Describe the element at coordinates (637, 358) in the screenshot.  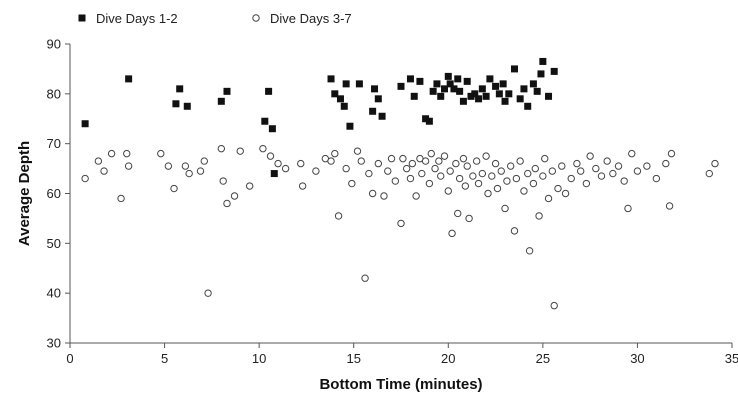
I see `x-tick-label: 30` at that location.